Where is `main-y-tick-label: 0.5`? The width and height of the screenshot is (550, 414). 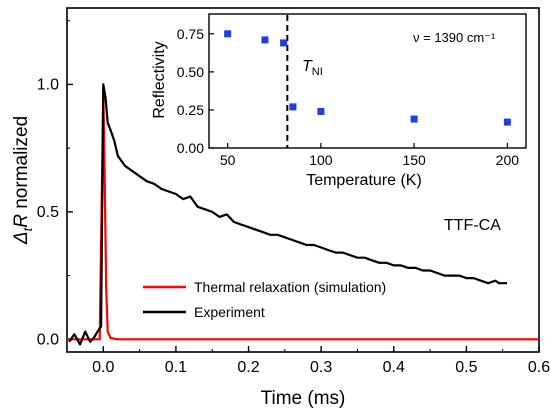 main-y-tick-label: 0.5 is located at coordinates (48, 212).